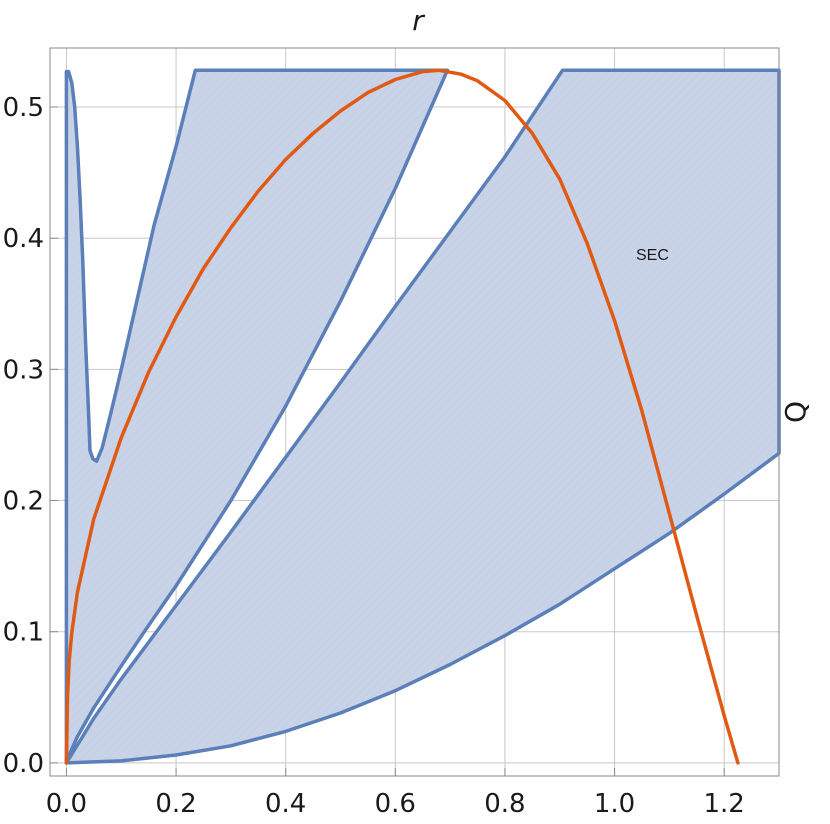  What do you see at coordinates (504, 804) in the screenshot?
I see `x-tick-label-4: 0.8` at bounding box center [504, 804].